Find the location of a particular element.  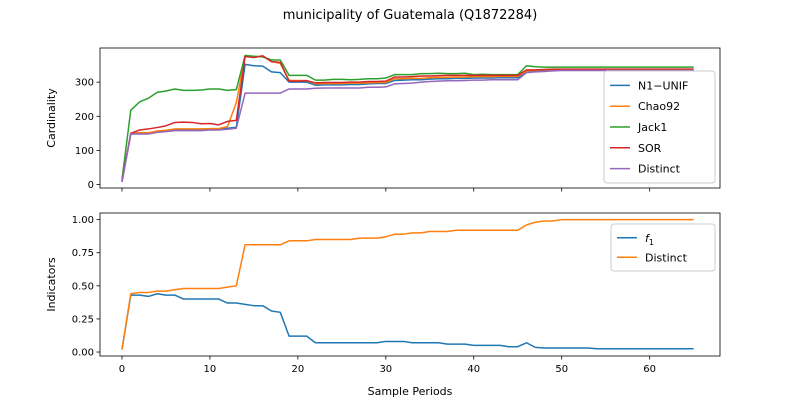

y-tick-label: 0.75 is located at coordinates (83, 253).